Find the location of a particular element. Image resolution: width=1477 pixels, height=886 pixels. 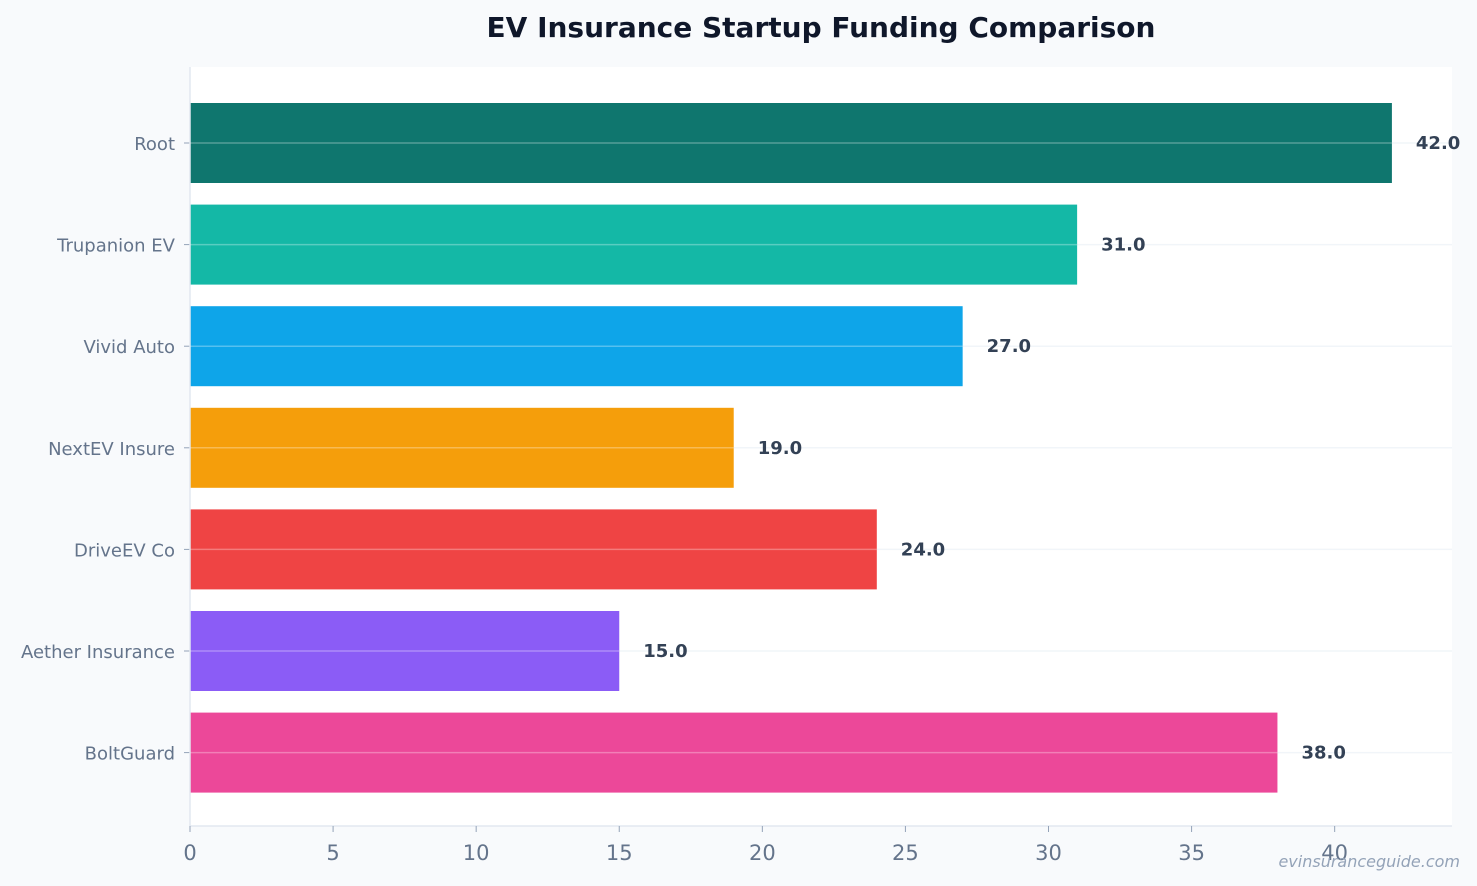

chart-title: EV Insurance Startup Funding Comparison is located at coordinates (821, 27).